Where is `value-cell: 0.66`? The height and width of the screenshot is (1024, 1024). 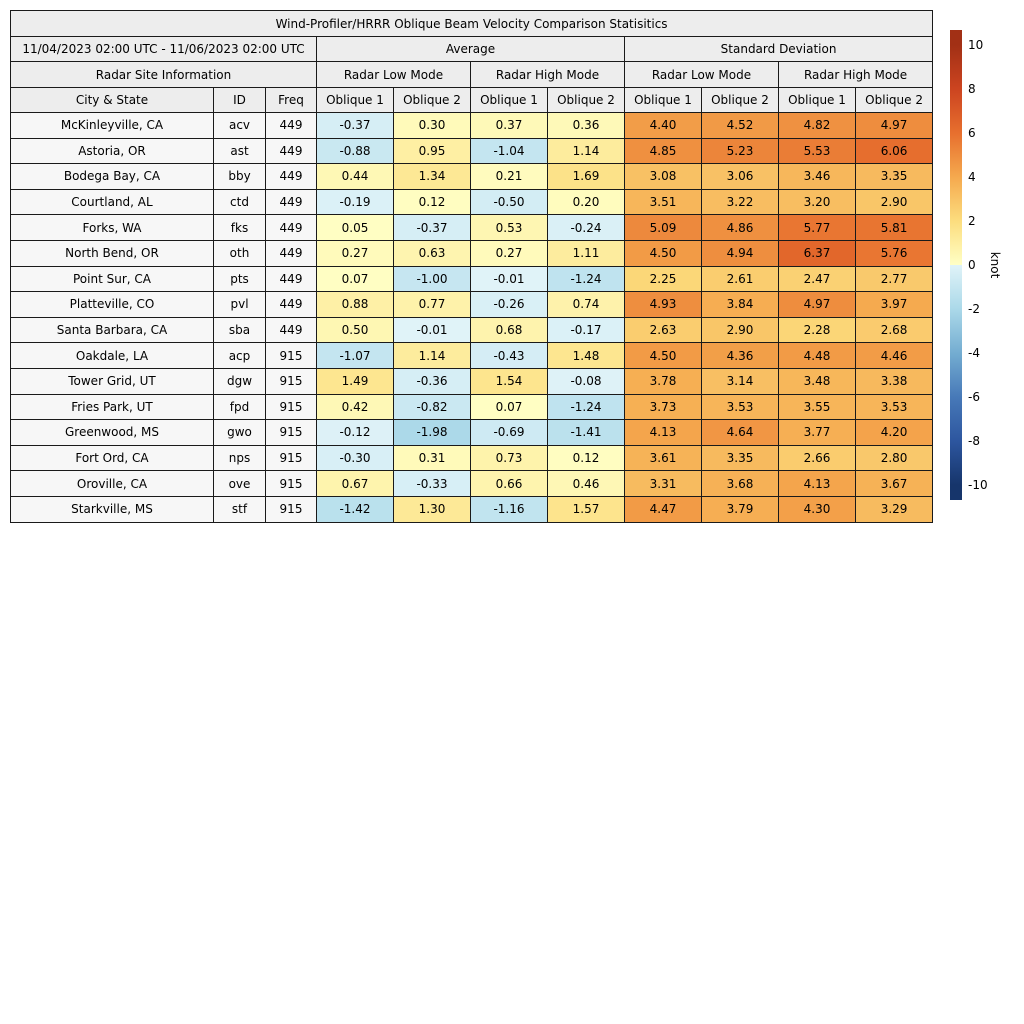
value-cell: 0.66 is located at coordinates (509, 483).